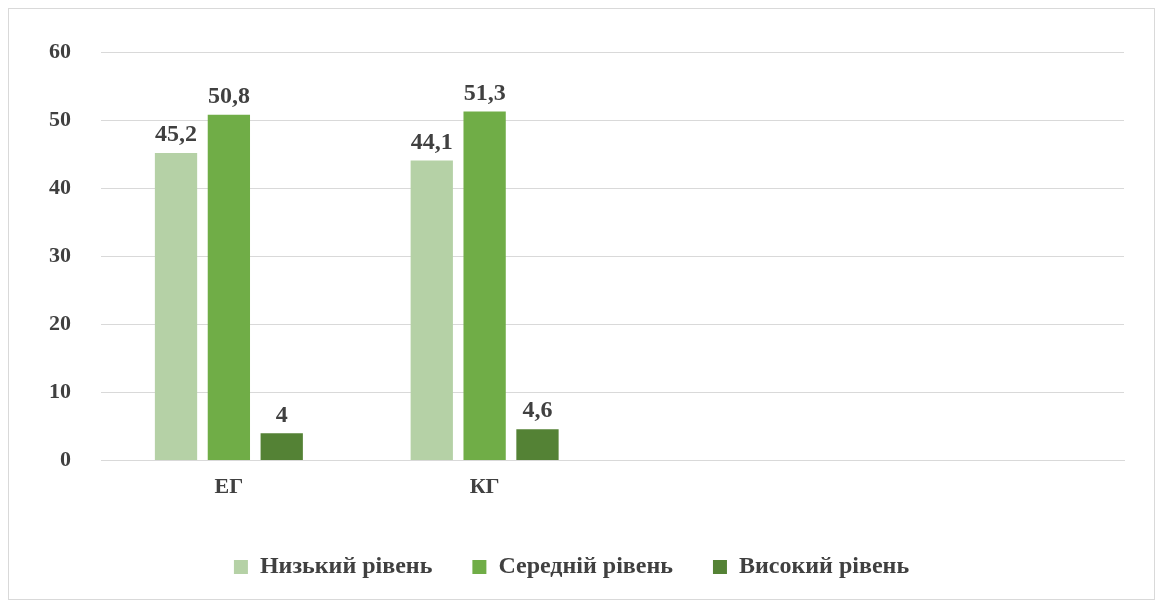 The width and height of the screenshot is (1163, 608). I want to click on data-label: 44,1, so click(431, 140).